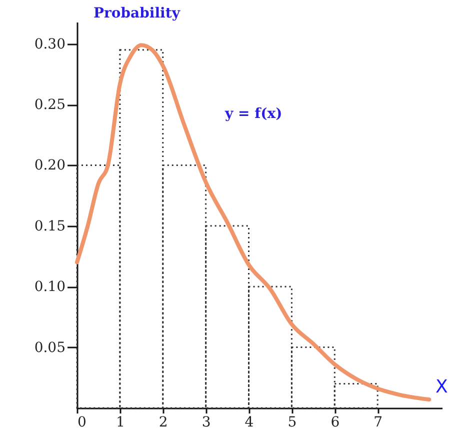 The height and width of the screenshot is (432, 457). What do you see at coordinates (378, 422) in the screenshot?
I see `x-tick-label: 7` at bounding box center [378, 422].